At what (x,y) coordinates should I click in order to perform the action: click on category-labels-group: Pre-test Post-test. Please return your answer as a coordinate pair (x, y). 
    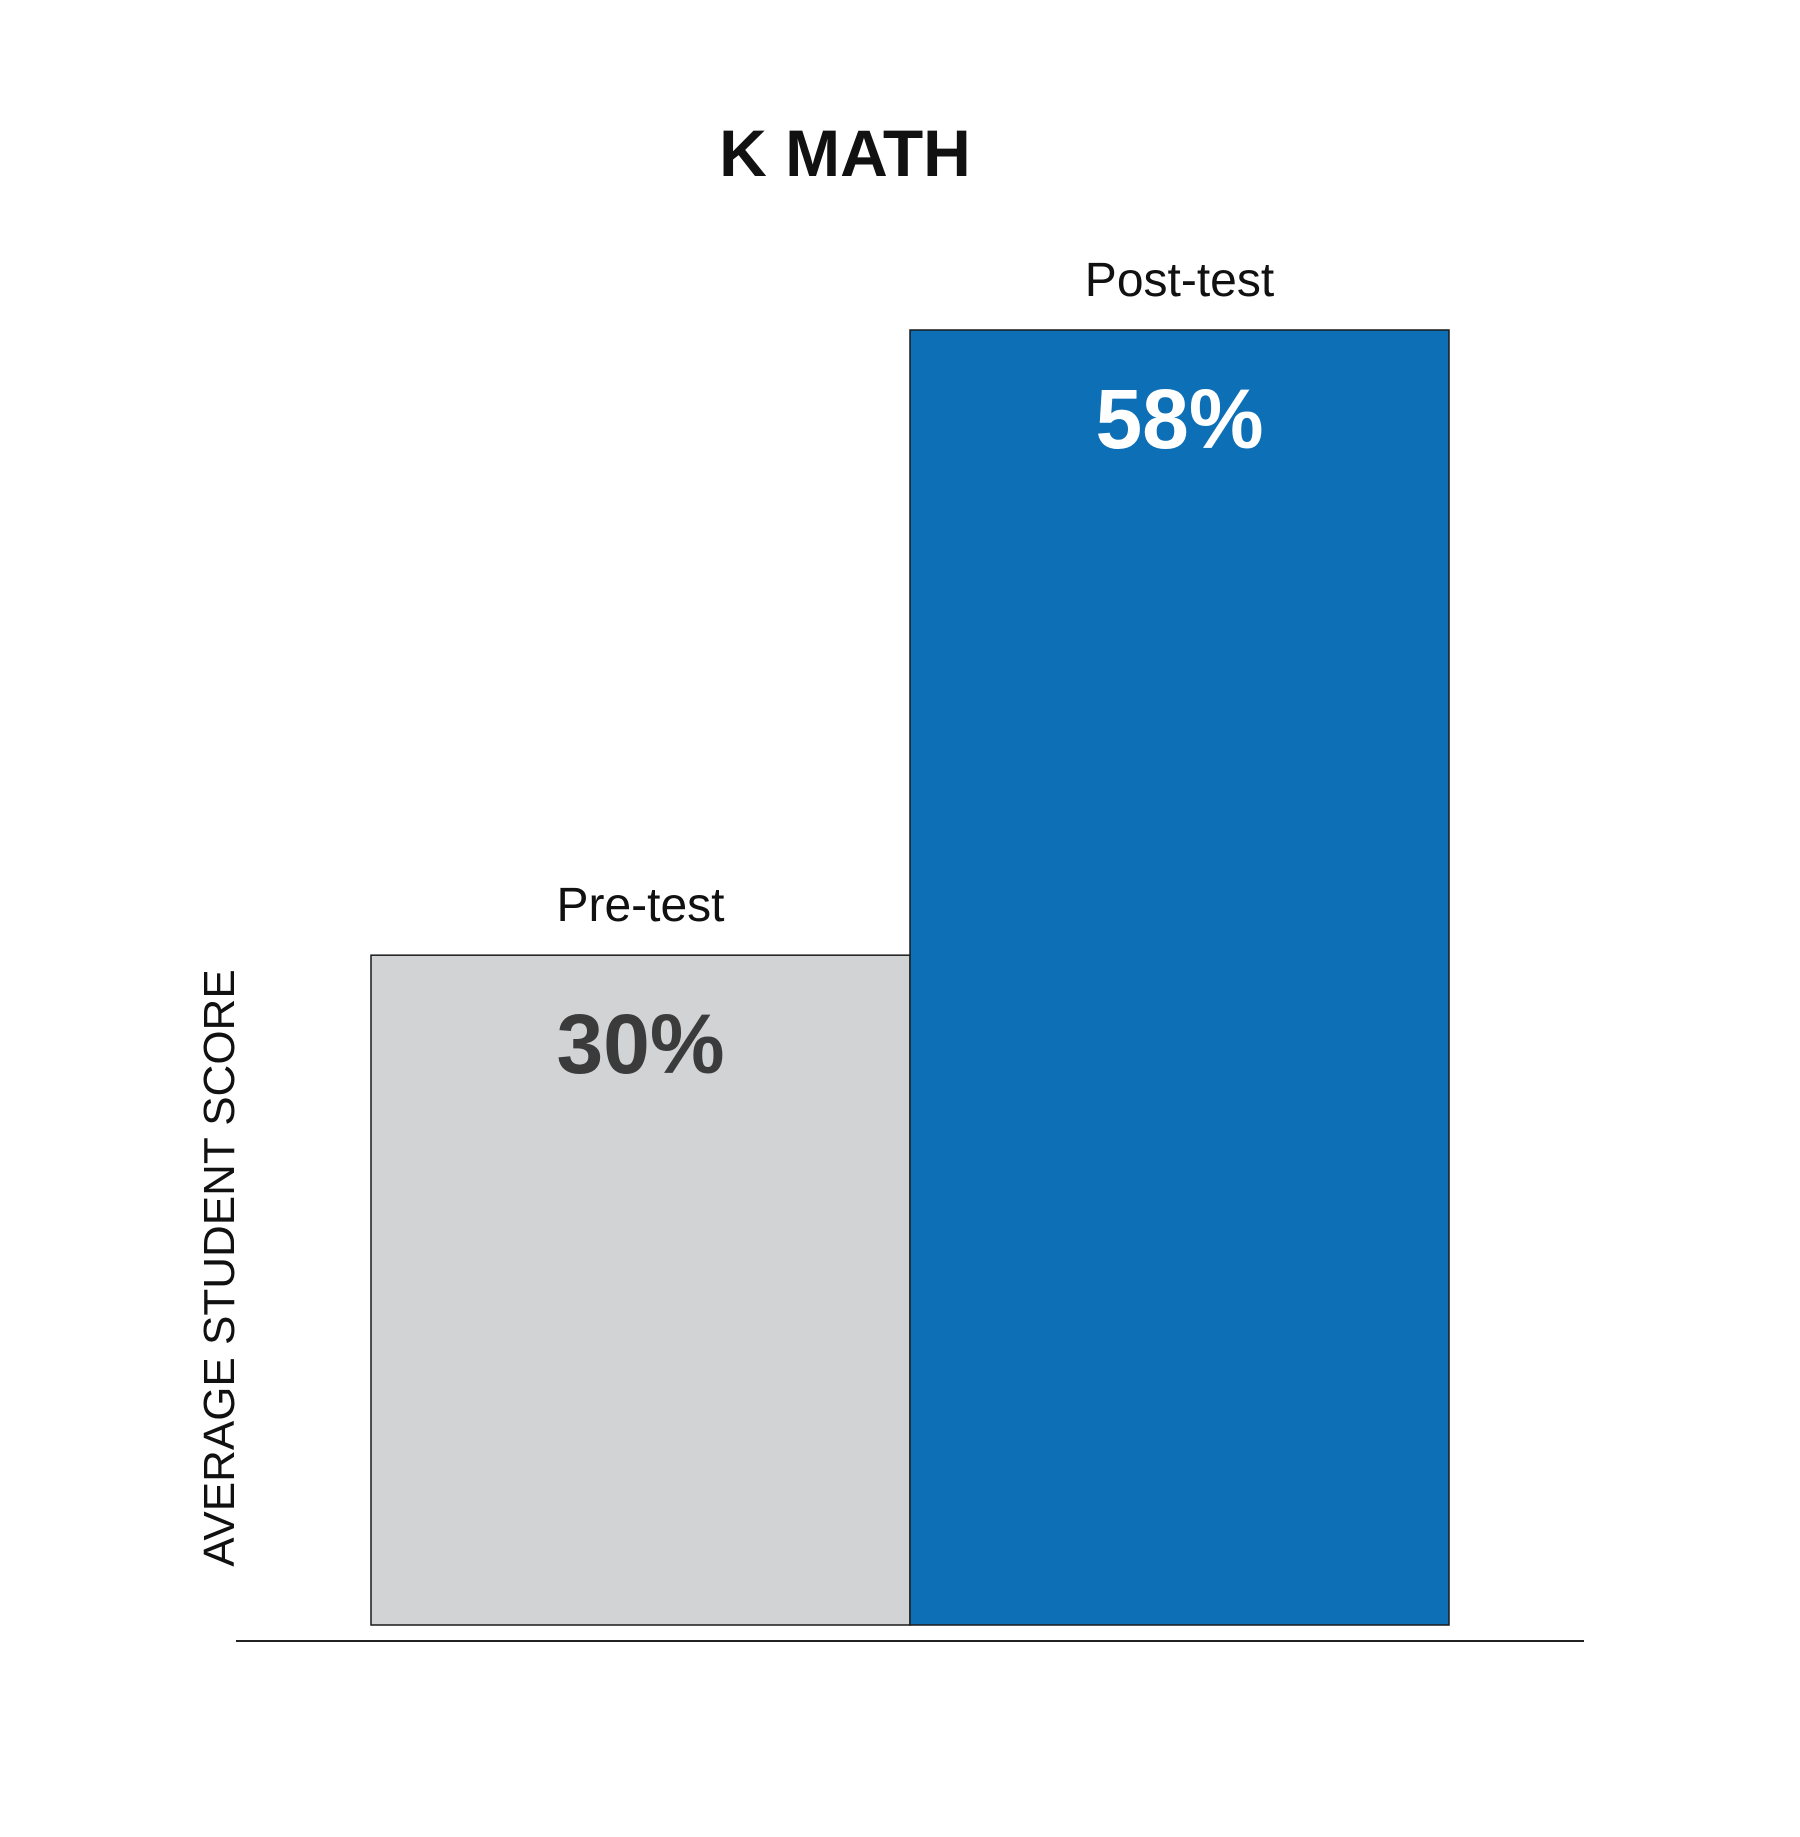
    Looking at the image, I should click on (915, 593).